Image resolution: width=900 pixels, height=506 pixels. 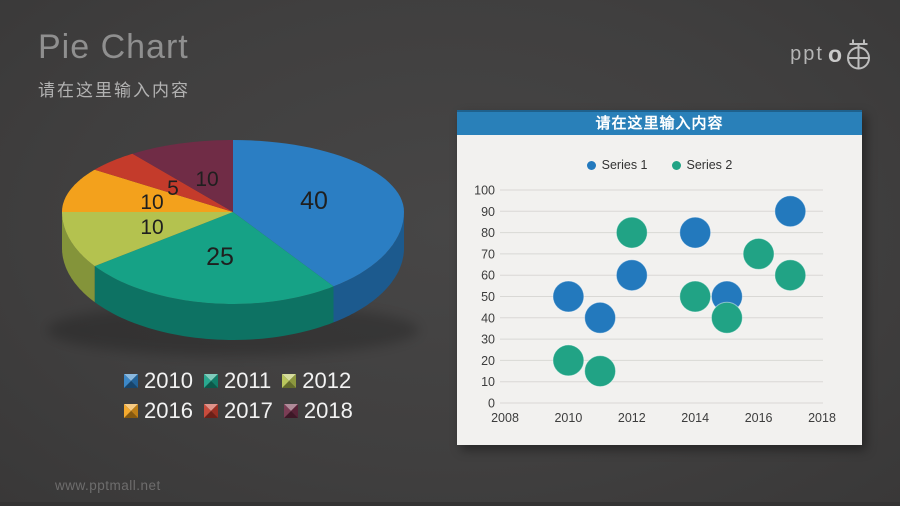 I want to click on x-tick-label: 2008, so click(x=505, y=418).